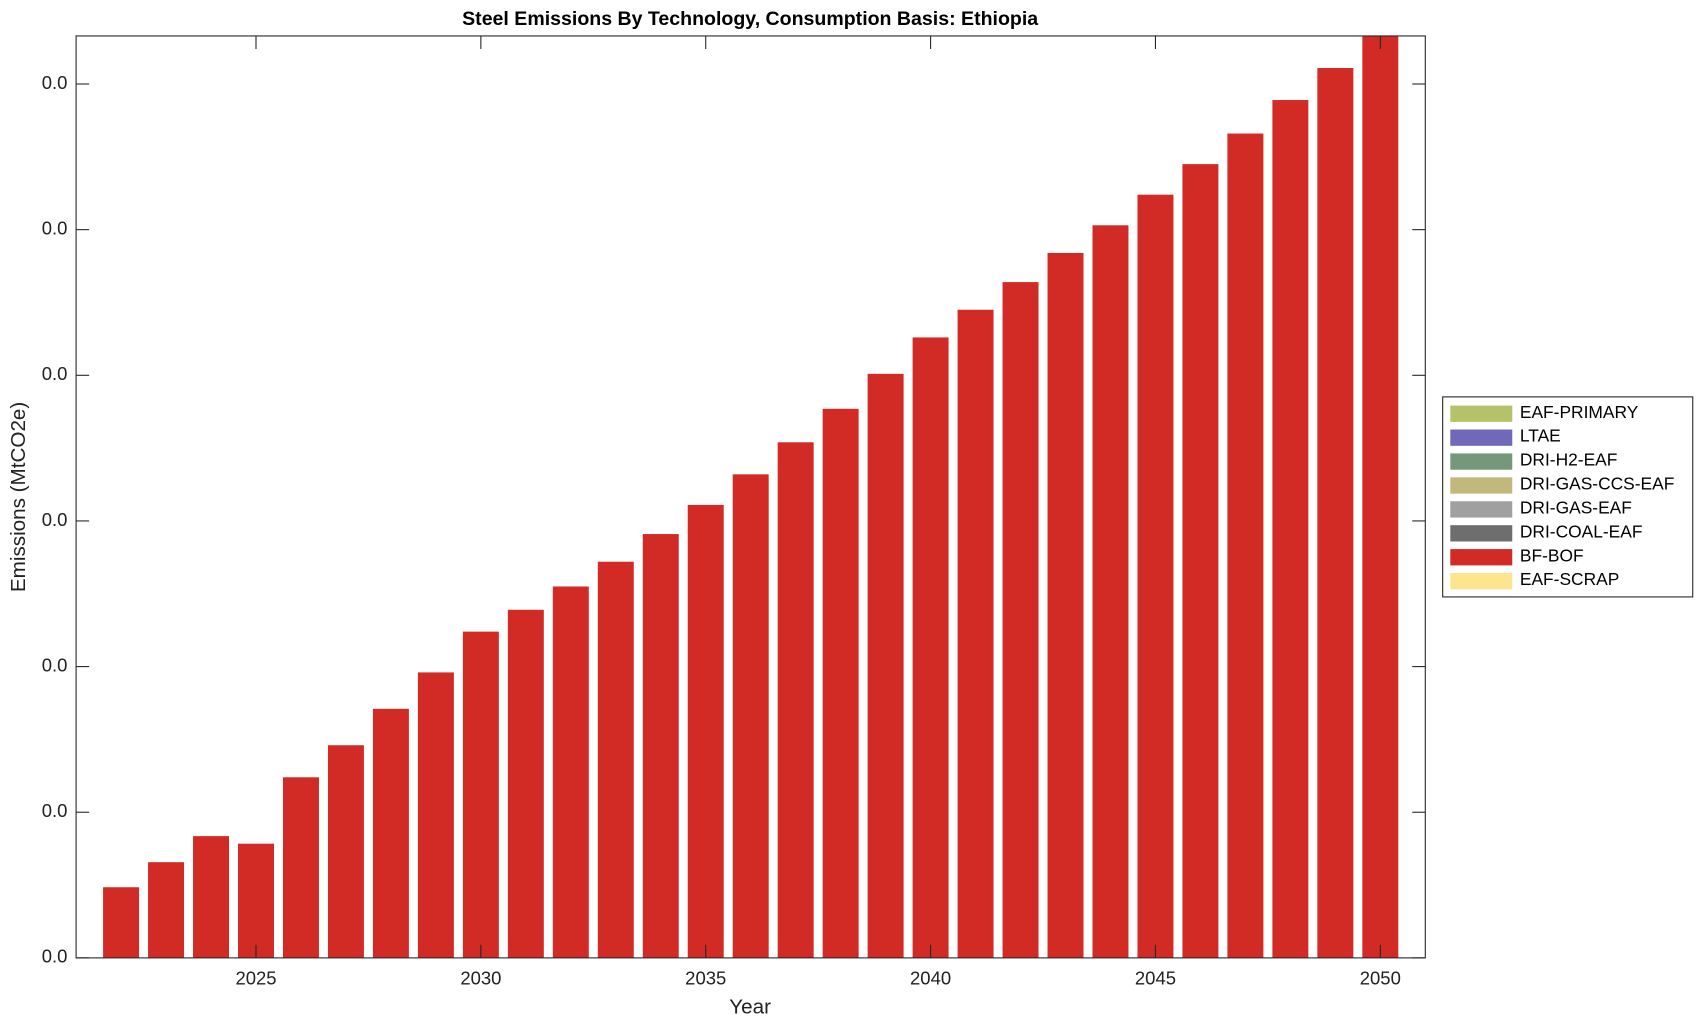  Describe the element at coordinates (1569, 460) in the screenshot. I see `legend-label: DRI-H2-EAF` at that location.